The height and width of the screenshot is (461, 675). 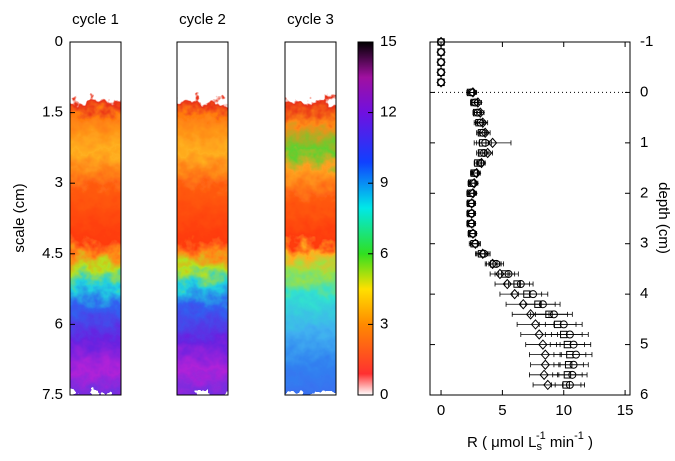 I want to click on scale-tick-label: 1.5, so click(x=52, y=112).